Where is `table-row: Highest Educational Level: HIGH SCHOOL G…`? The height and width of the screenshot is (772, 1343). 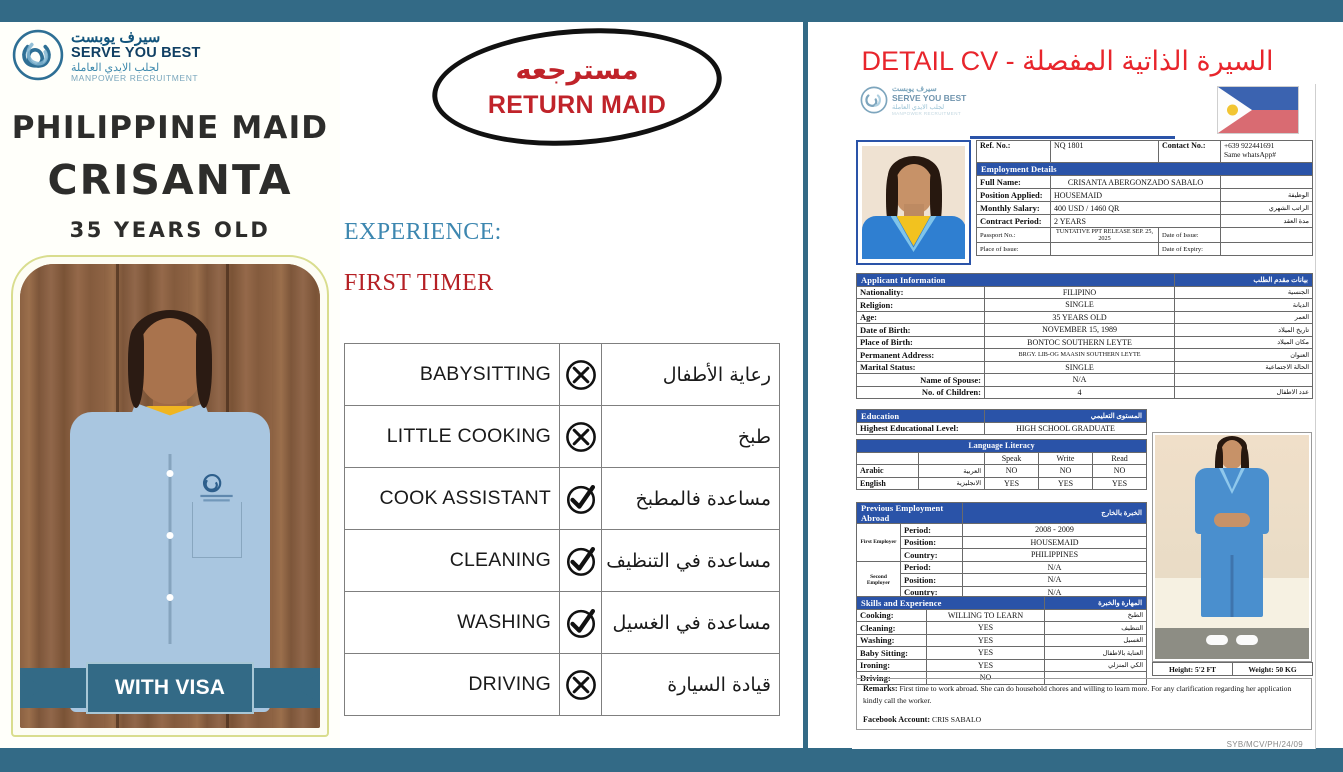
table-row: Highest Educational Level: HIGH SCHOOL G… is located at coordinates (1001, 428).